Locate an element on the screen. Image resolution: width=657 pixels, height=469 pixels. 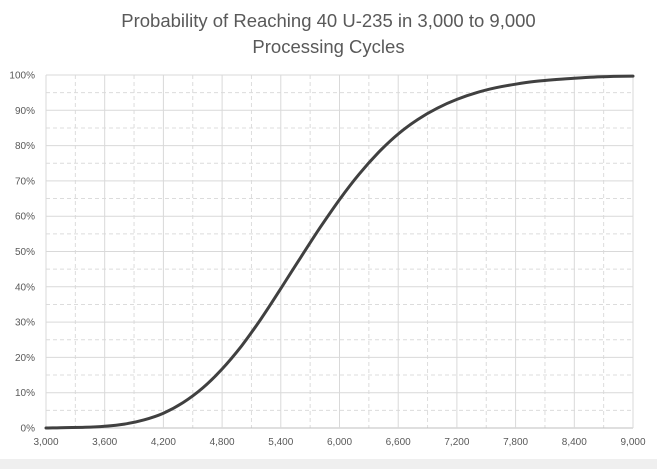
x-tick-label: 4,200 is located at coordinates (163, 442).